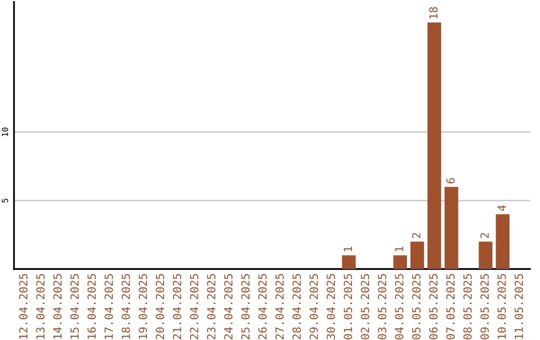 Image resolution: width=540 pixels, height=340 pixels. Describe the element at coordinates (433, 12) in the screenshot. I see `data-label: 18` at that location.